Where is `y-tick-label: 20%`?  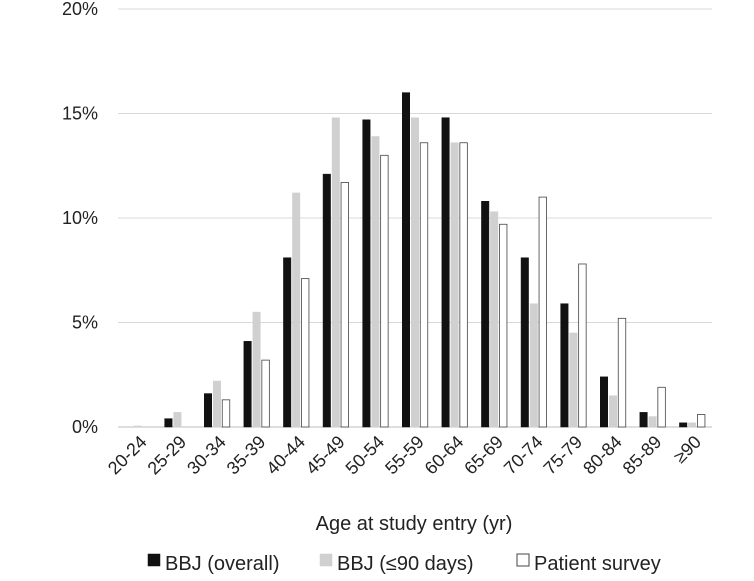 y-tick-label: 20% is located at coordinates (80, 9).